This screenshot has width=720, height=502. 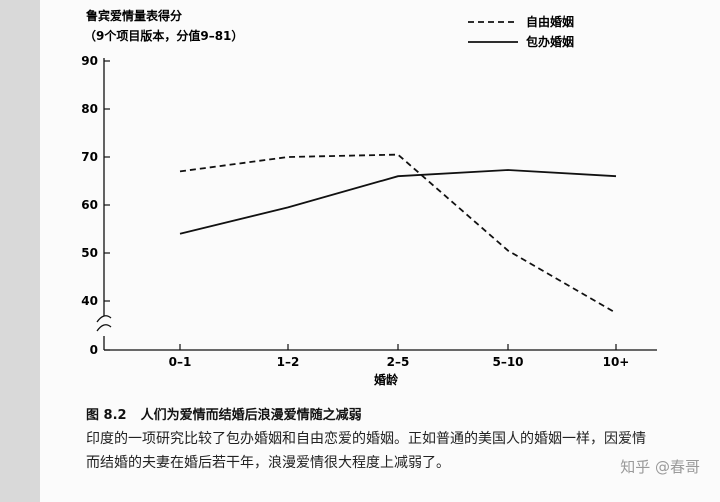 I want to click on y-tick-label: 50, so click(x=89, y=253).